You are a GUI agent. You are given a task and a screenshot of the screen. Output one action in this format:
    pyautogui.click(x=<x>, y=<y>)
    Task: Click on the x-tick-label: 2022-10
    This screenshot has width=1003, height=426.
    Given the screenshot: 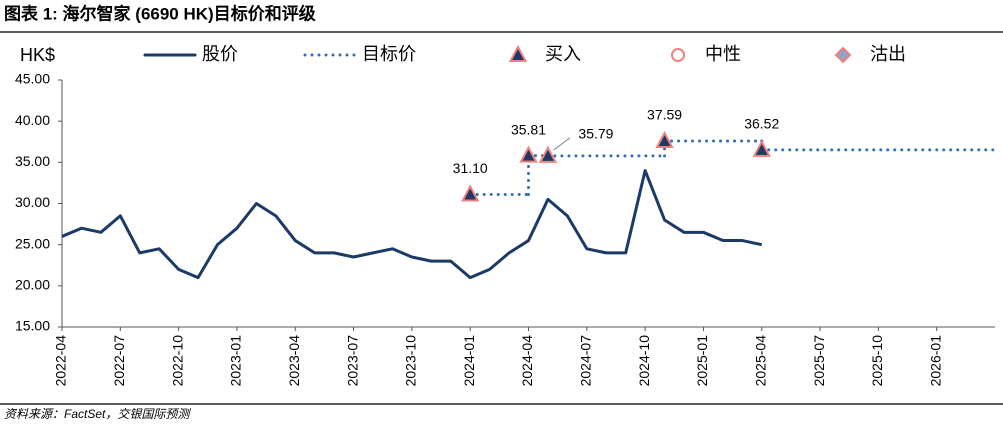 What is the action you would take?
    pyautogui.click(x=177, y=361)
    